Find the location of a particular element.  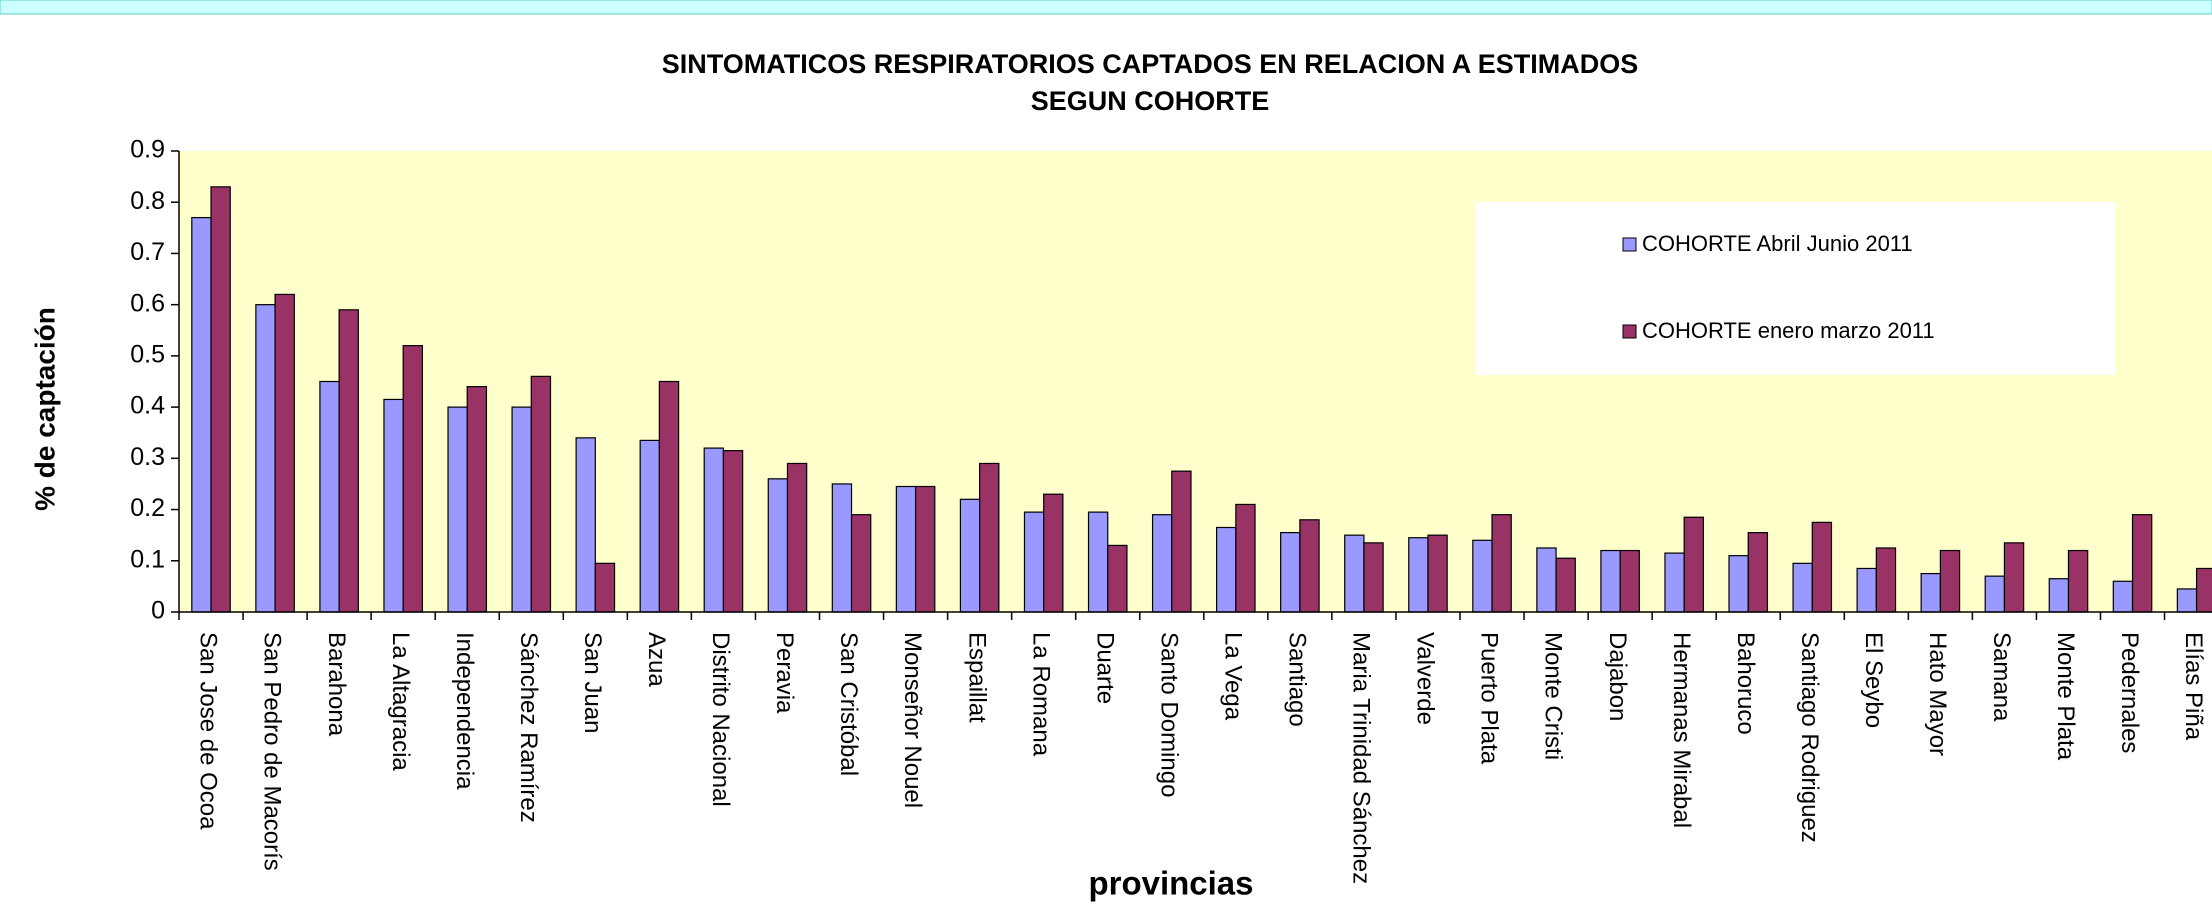

x-tick-label: Independencia is located at coordinates (464, 711).